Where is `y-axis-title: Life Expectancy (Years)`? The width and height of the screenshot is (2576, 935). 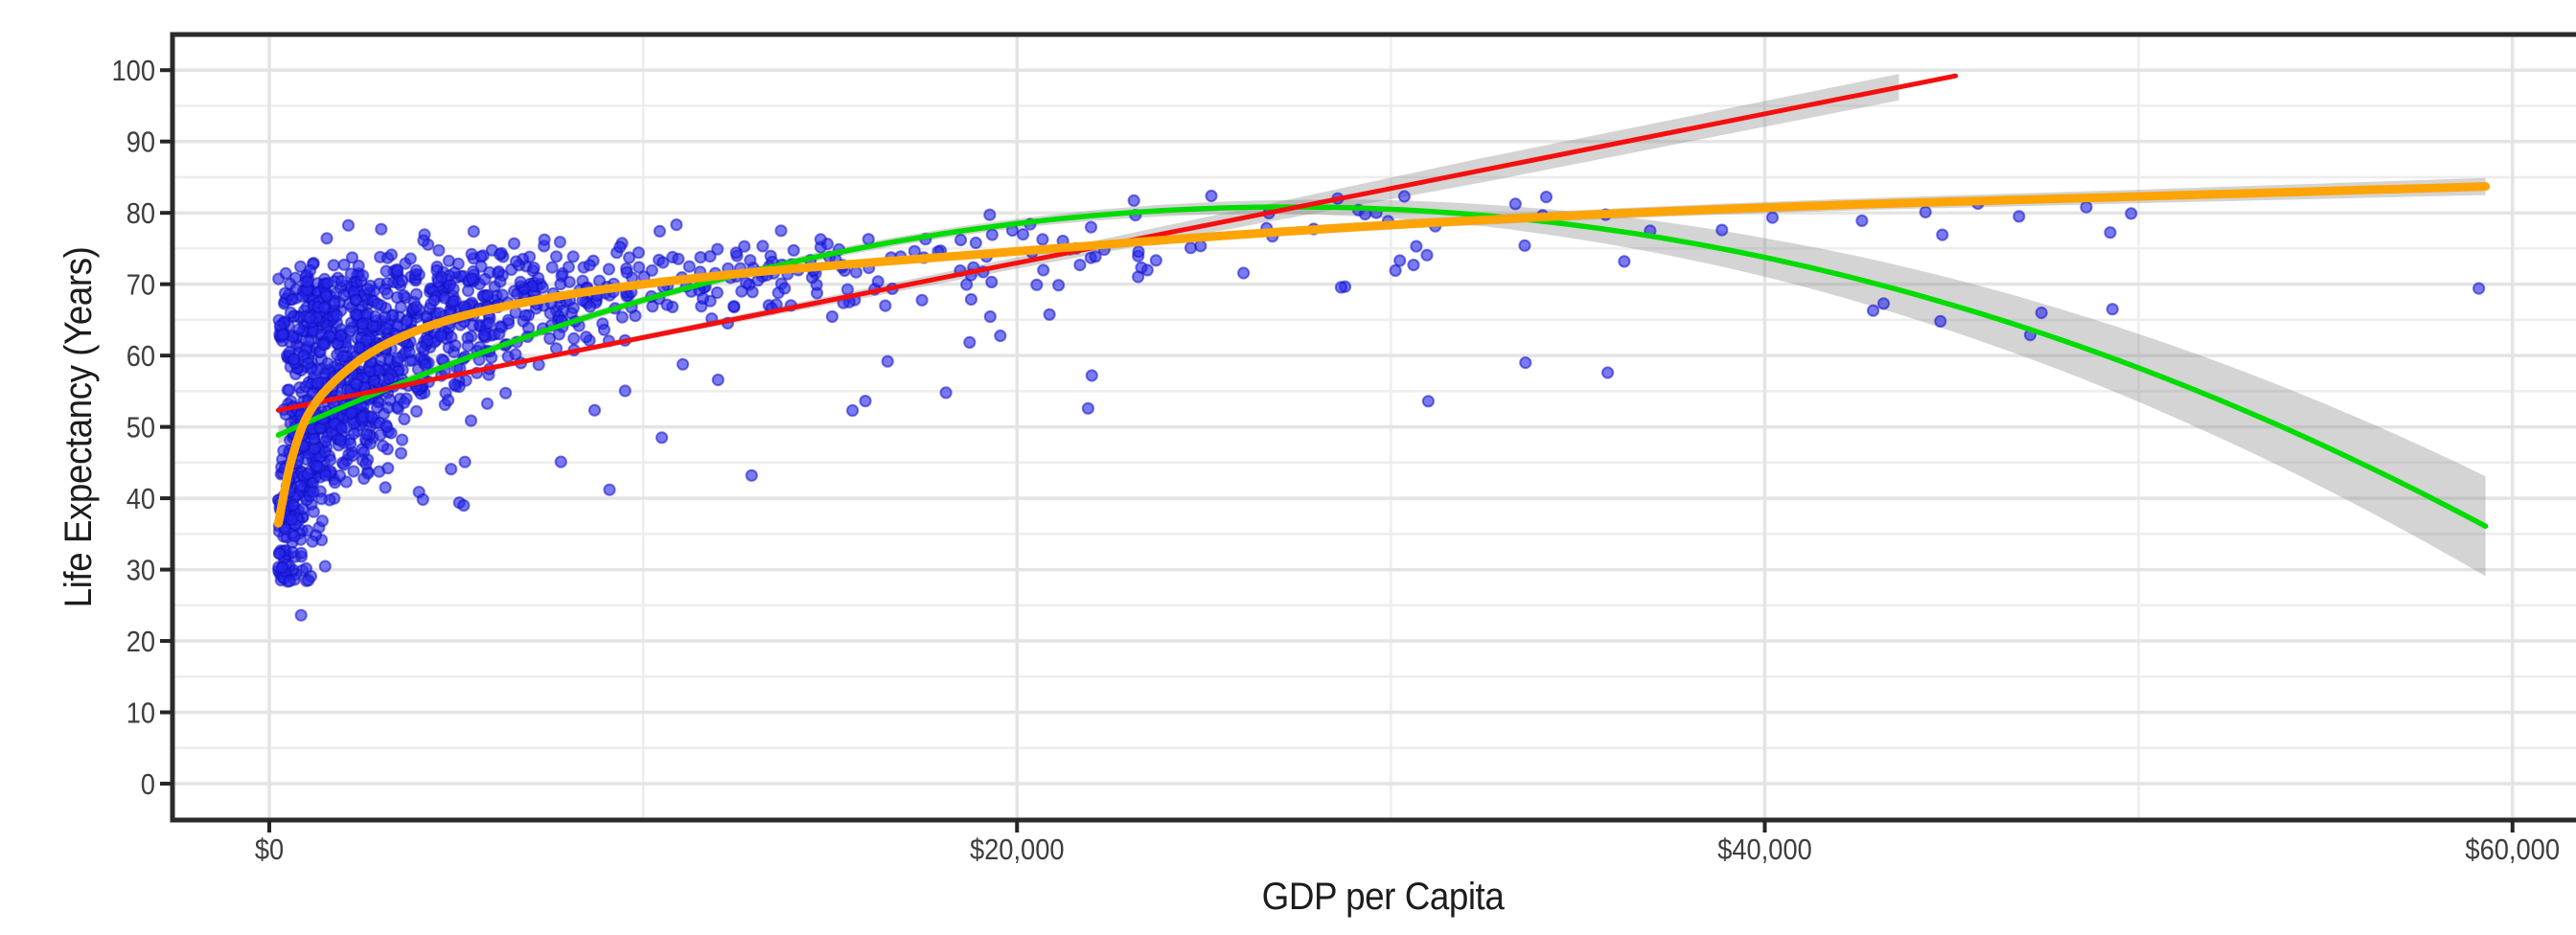
y-axis-title: Life Expectancy (Years) is located at coordinates (79, 427).